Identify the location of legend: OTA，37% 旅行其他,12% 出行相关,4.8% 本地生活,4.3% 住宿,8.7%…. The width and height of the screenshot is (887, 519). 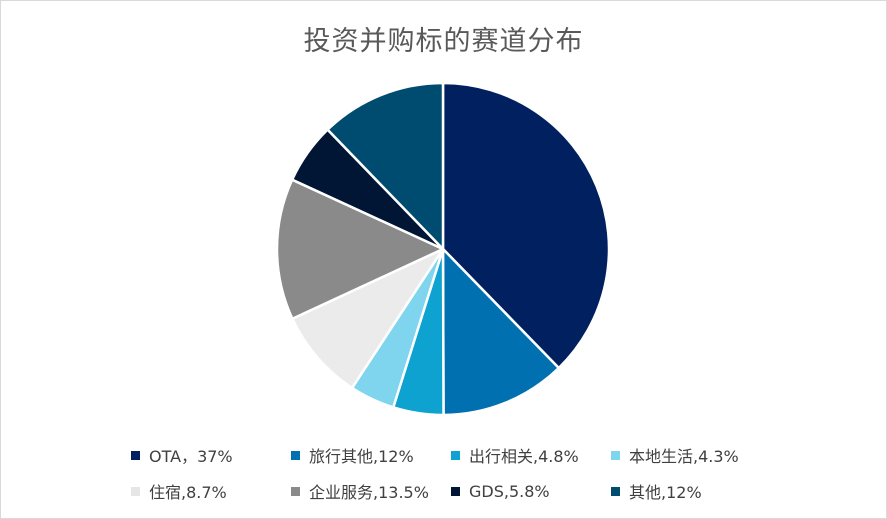
(471, 473).